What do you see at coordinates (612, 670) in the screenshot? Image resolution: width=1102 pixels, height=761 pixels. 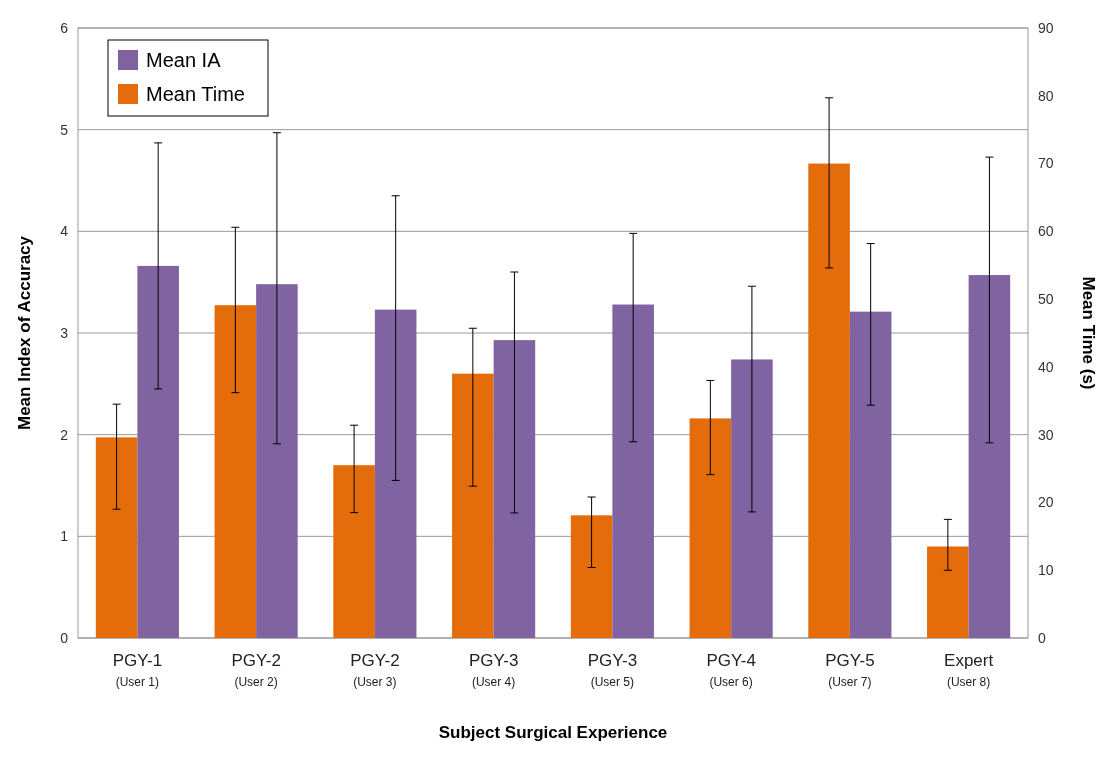 I see `x-tick-label: PGY-3 (User 5)` at bounding box center [612, 670].